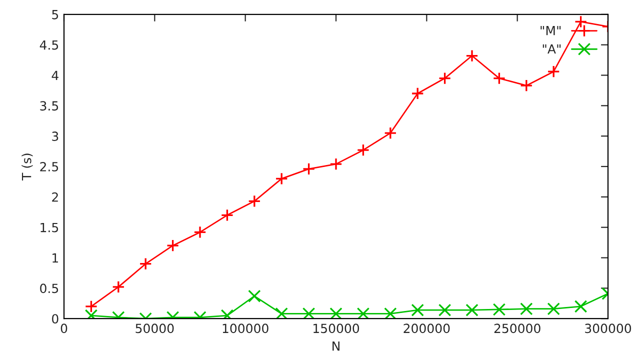 This screenshot has width=640, height=360. Describe the element at coordinates (550, 31) in the screenshot. I see `legend-label: "M"` at that location.